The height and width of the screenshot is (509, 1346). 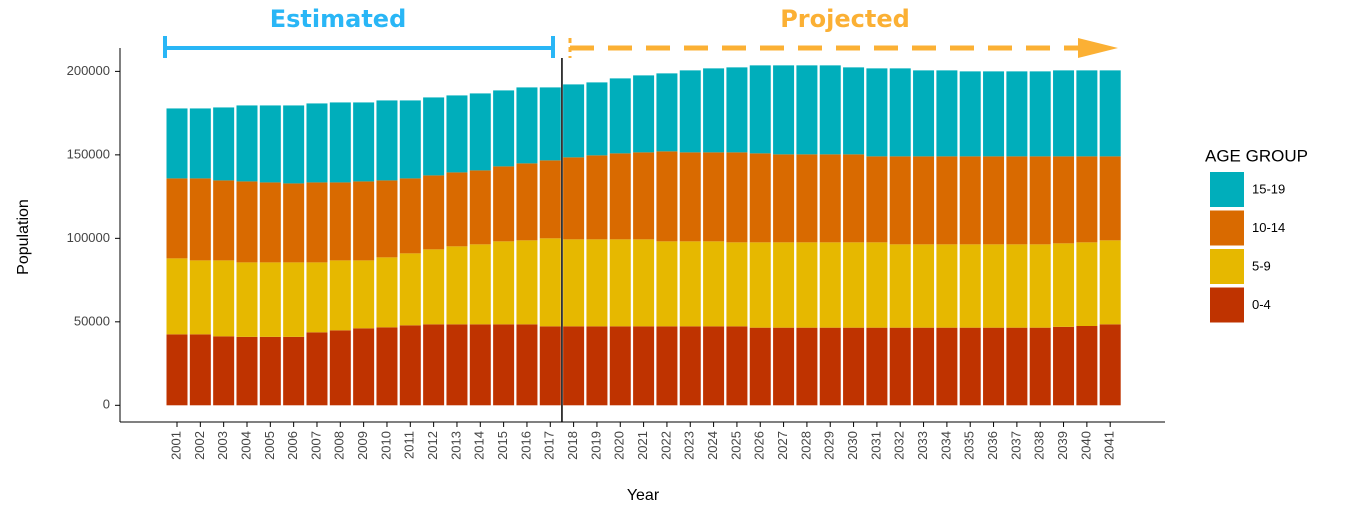 What do you see at coordinates (1085, 445) in the screenshot?
I see `x-tick-label: 2040` at bounding box center [1085, 445].